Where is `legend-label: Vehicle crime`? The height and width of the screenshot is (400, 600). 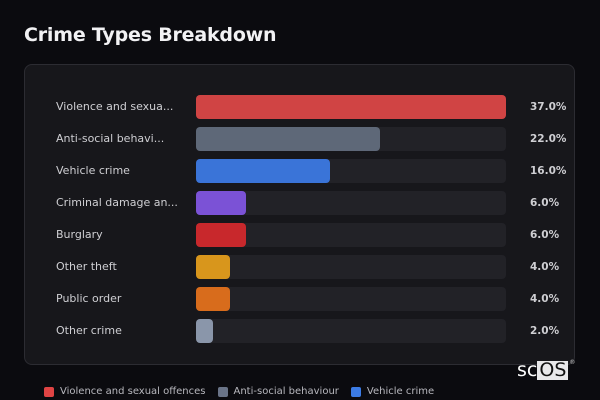 legend-label: Vehicle crime is located at coordinates (400, 391).